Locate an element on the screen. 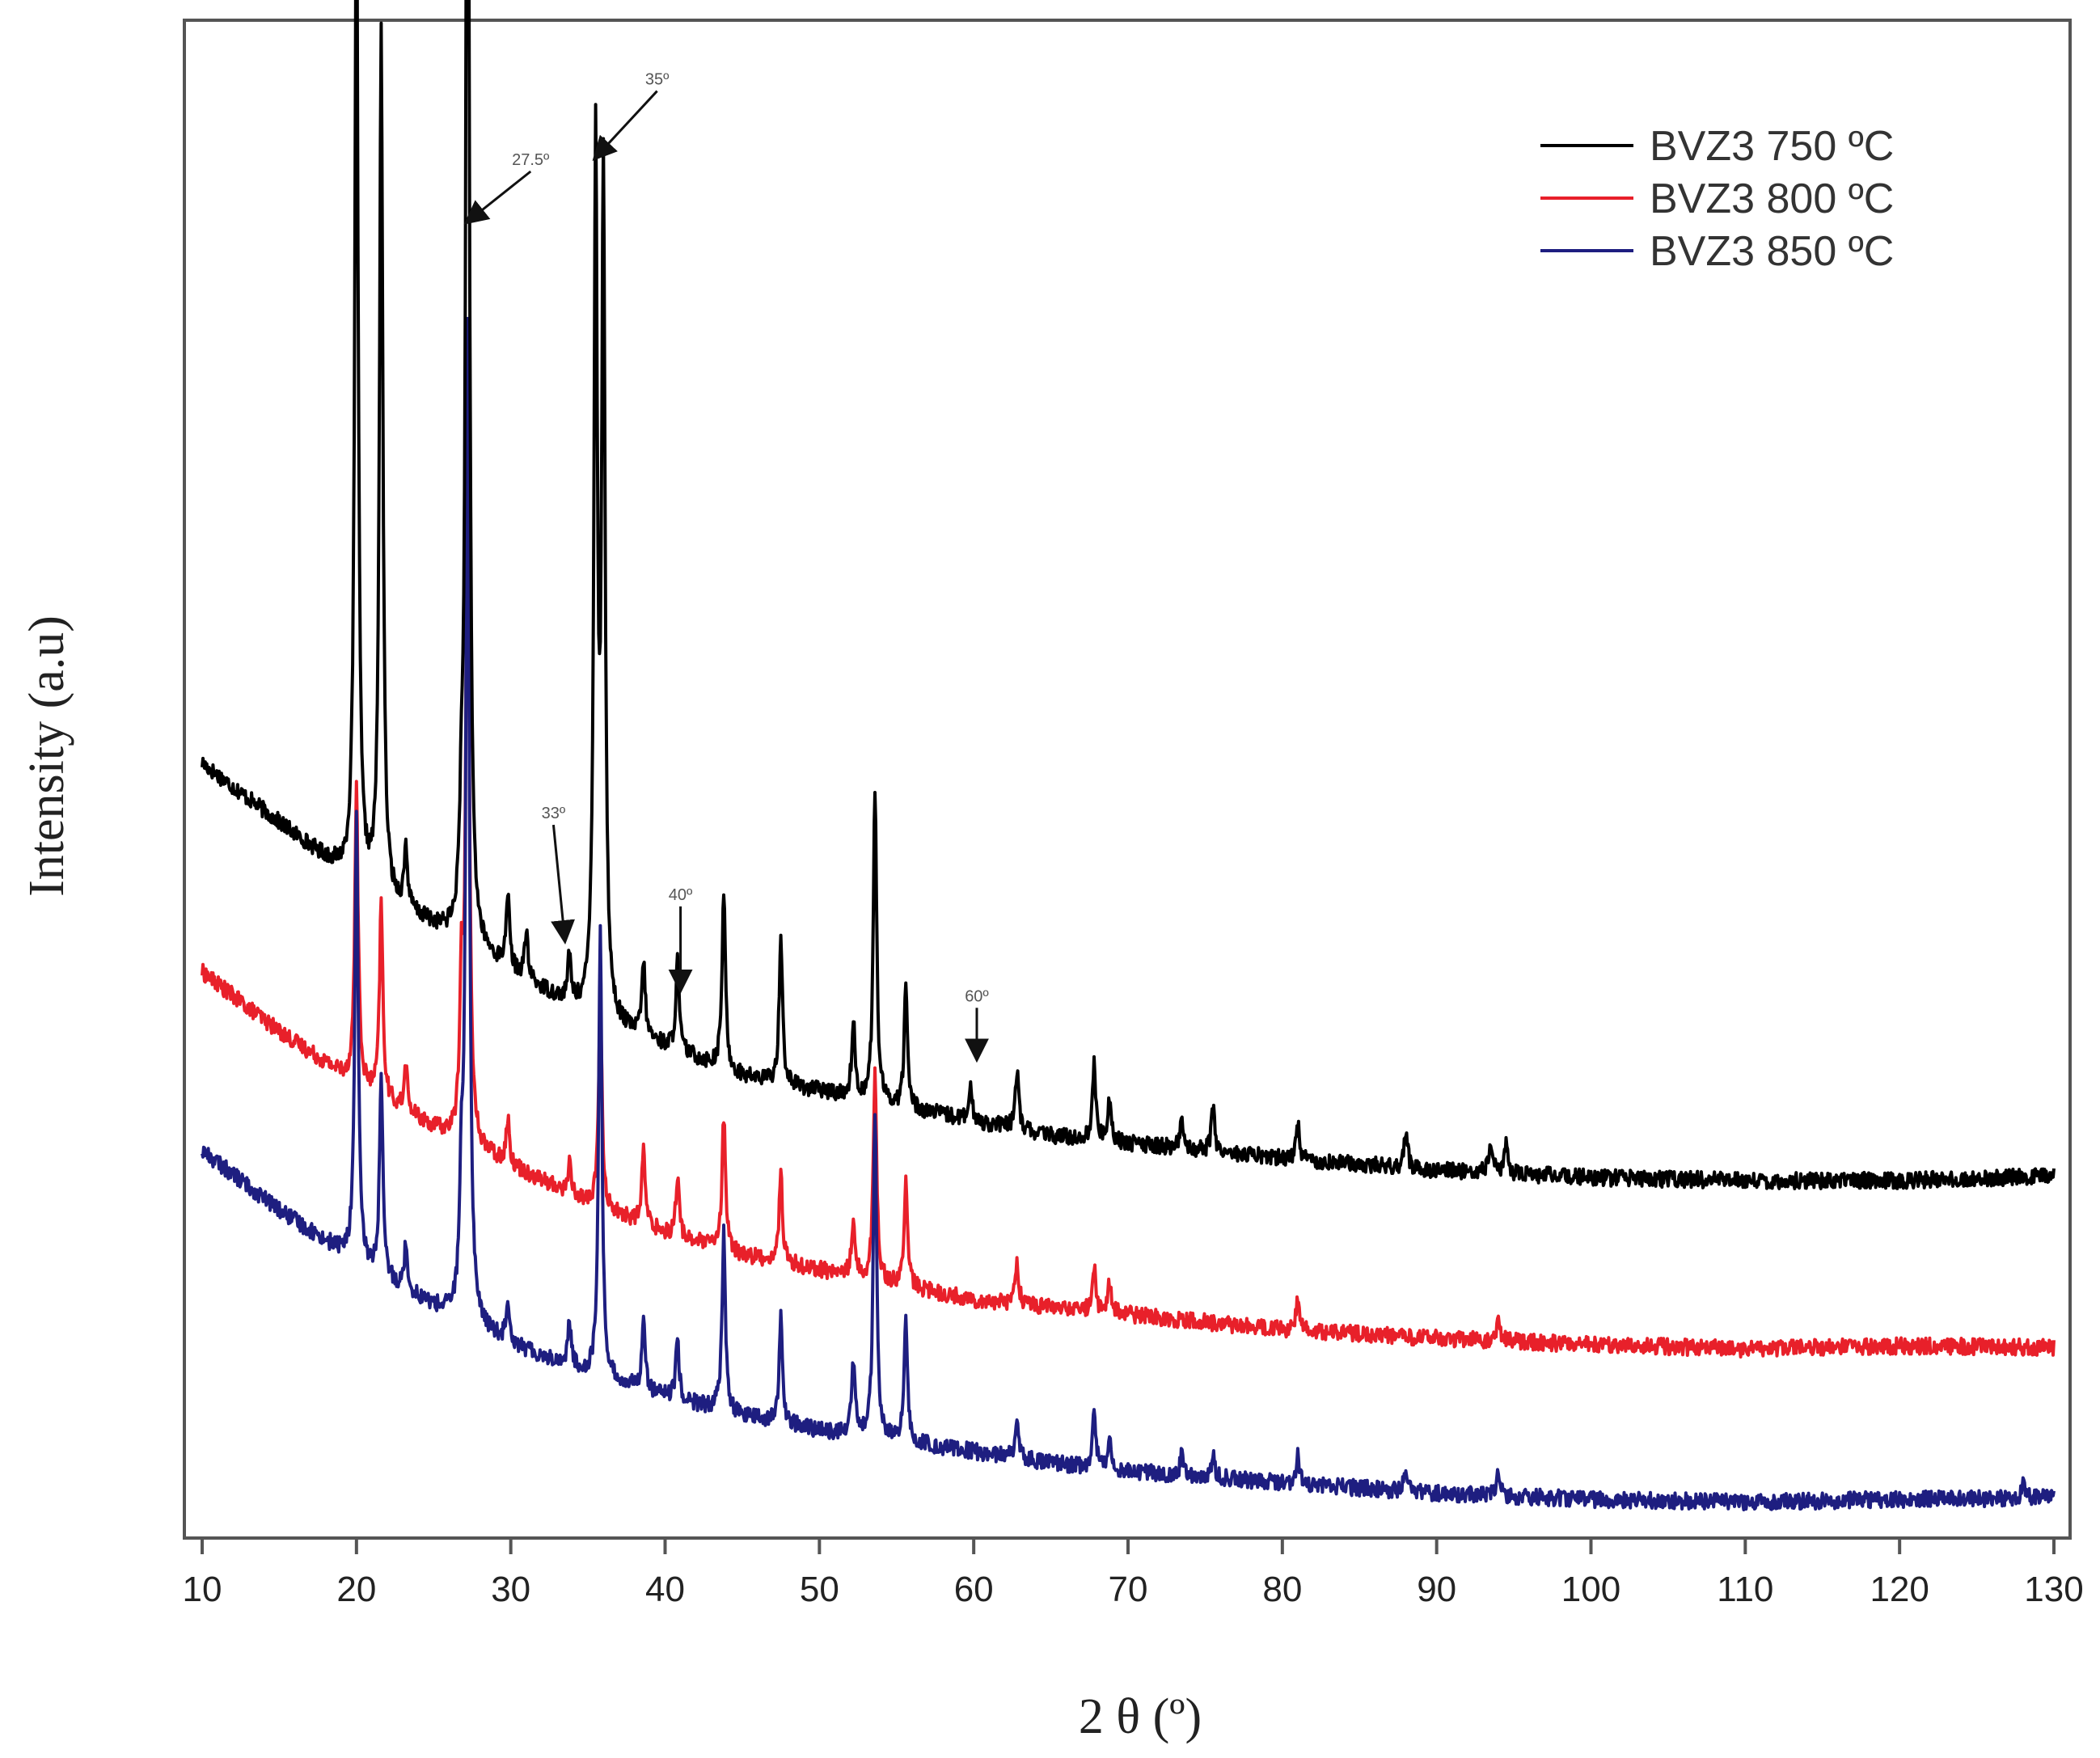 The image size is (2100, 1758). x-tick-label-20: 20 is located at coordinates (356, 1589).